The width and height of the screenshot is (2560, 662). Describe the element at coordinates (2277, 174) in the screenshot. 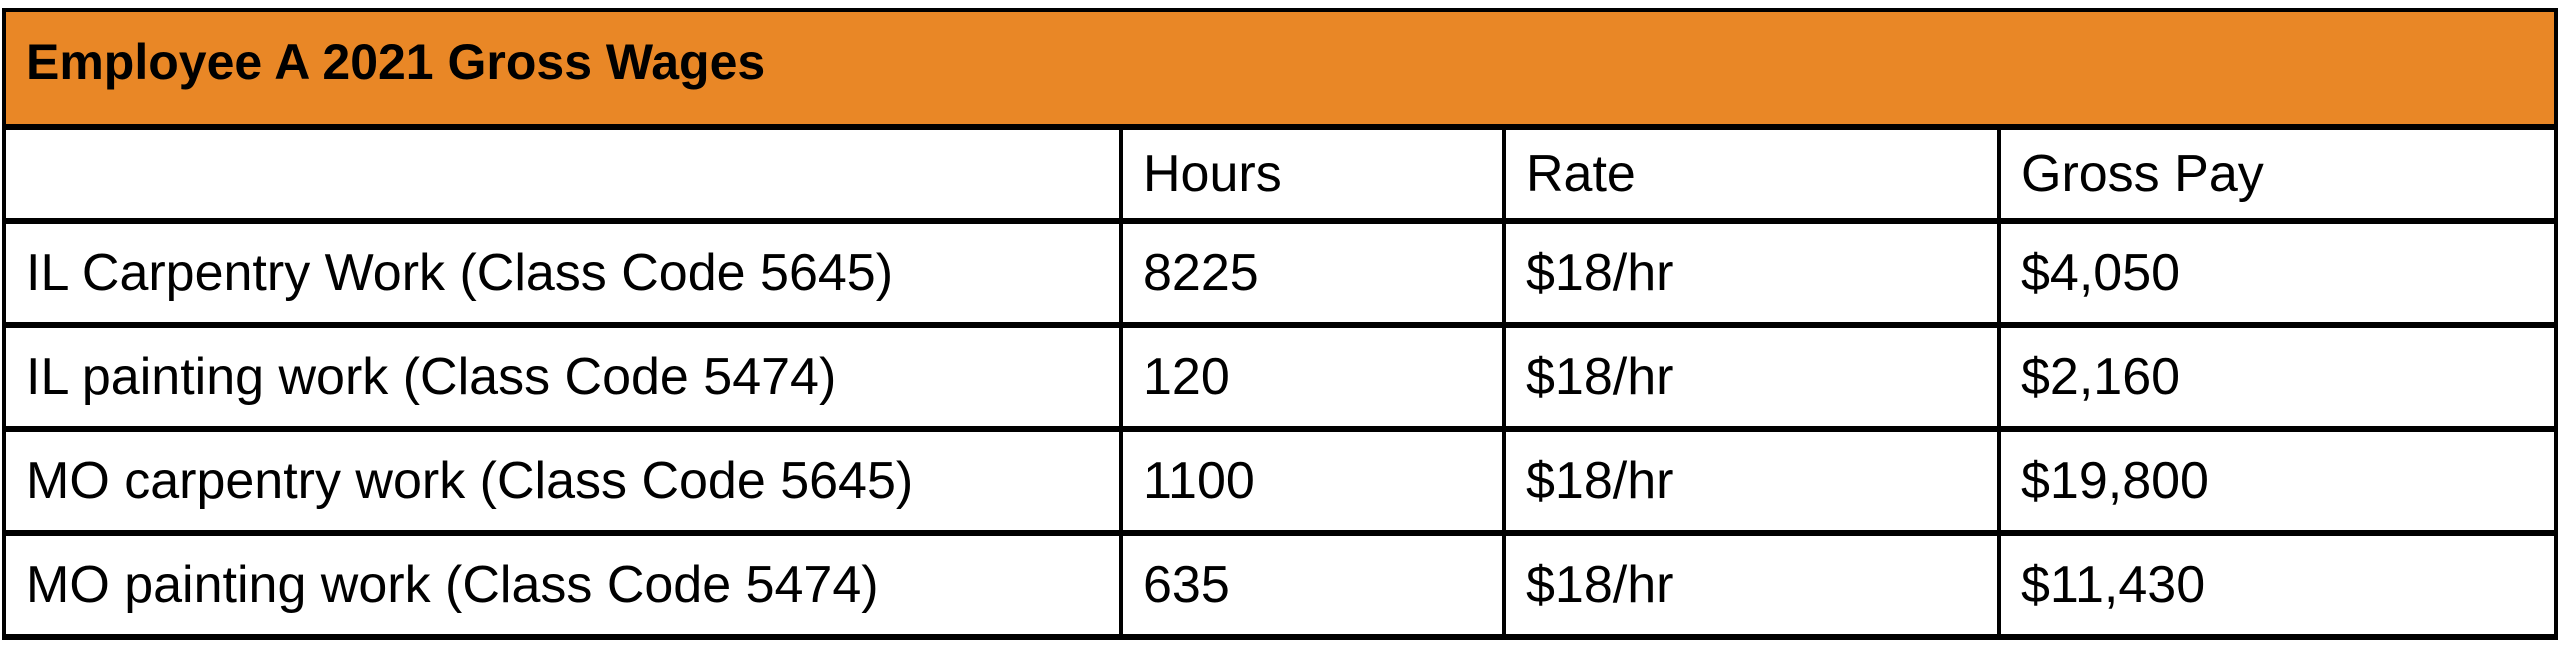

I see `header-gross-pay: Gross Pay` at that location.